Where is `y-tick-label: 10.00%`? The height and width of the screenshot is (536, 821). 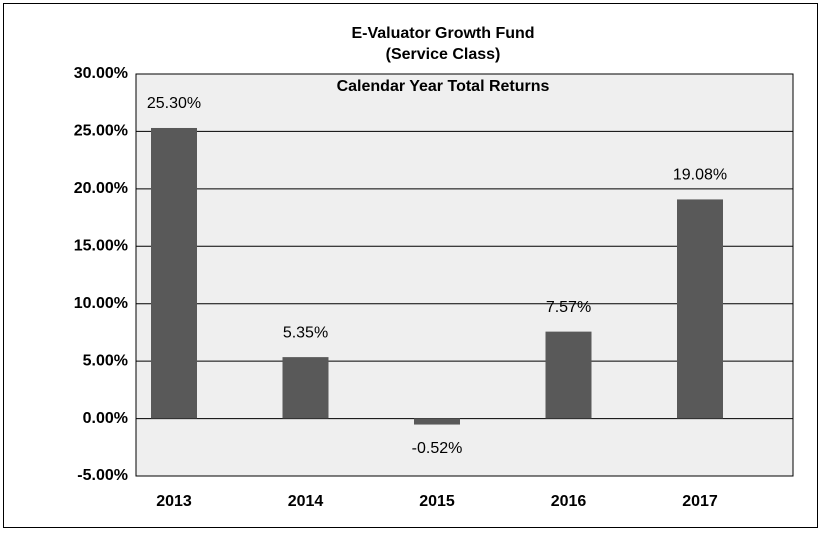 y-tick-label: 10.00% is located at coordinates (101, 303).